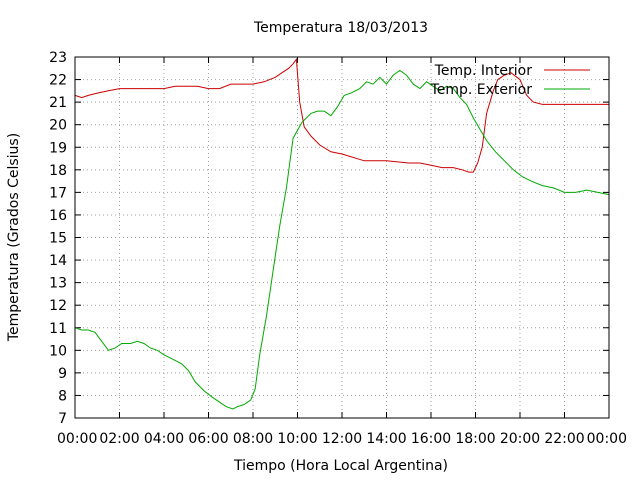 Image resolution: width=640 pixels, height=480 pixels. What do you see at coordinates (340, 28) in the screenshot?
I see `chart-title: Temperatura 18/03/2013` at bounding box center [340, 28].